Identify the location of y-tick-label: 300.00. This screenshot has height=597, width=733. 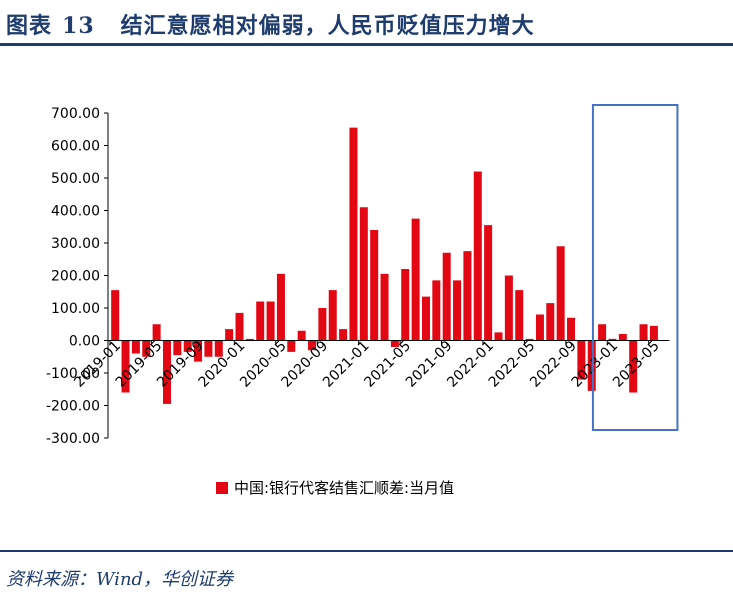
(75, 244).